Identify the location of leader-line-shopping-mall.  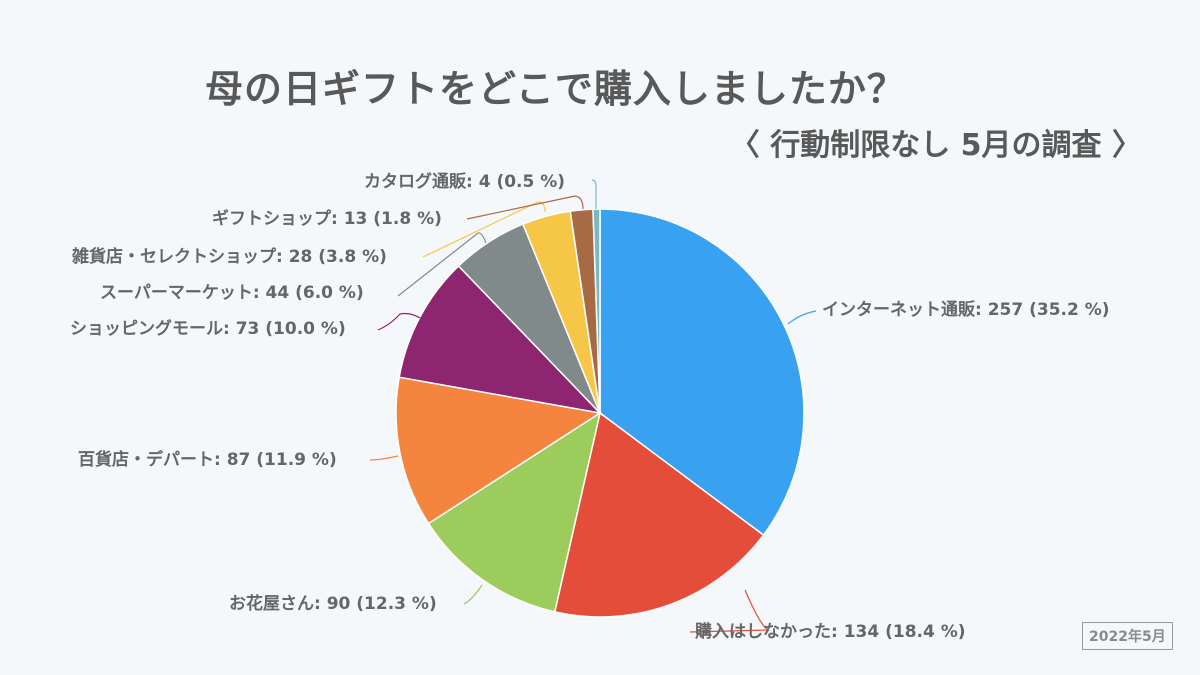
(399, 321).